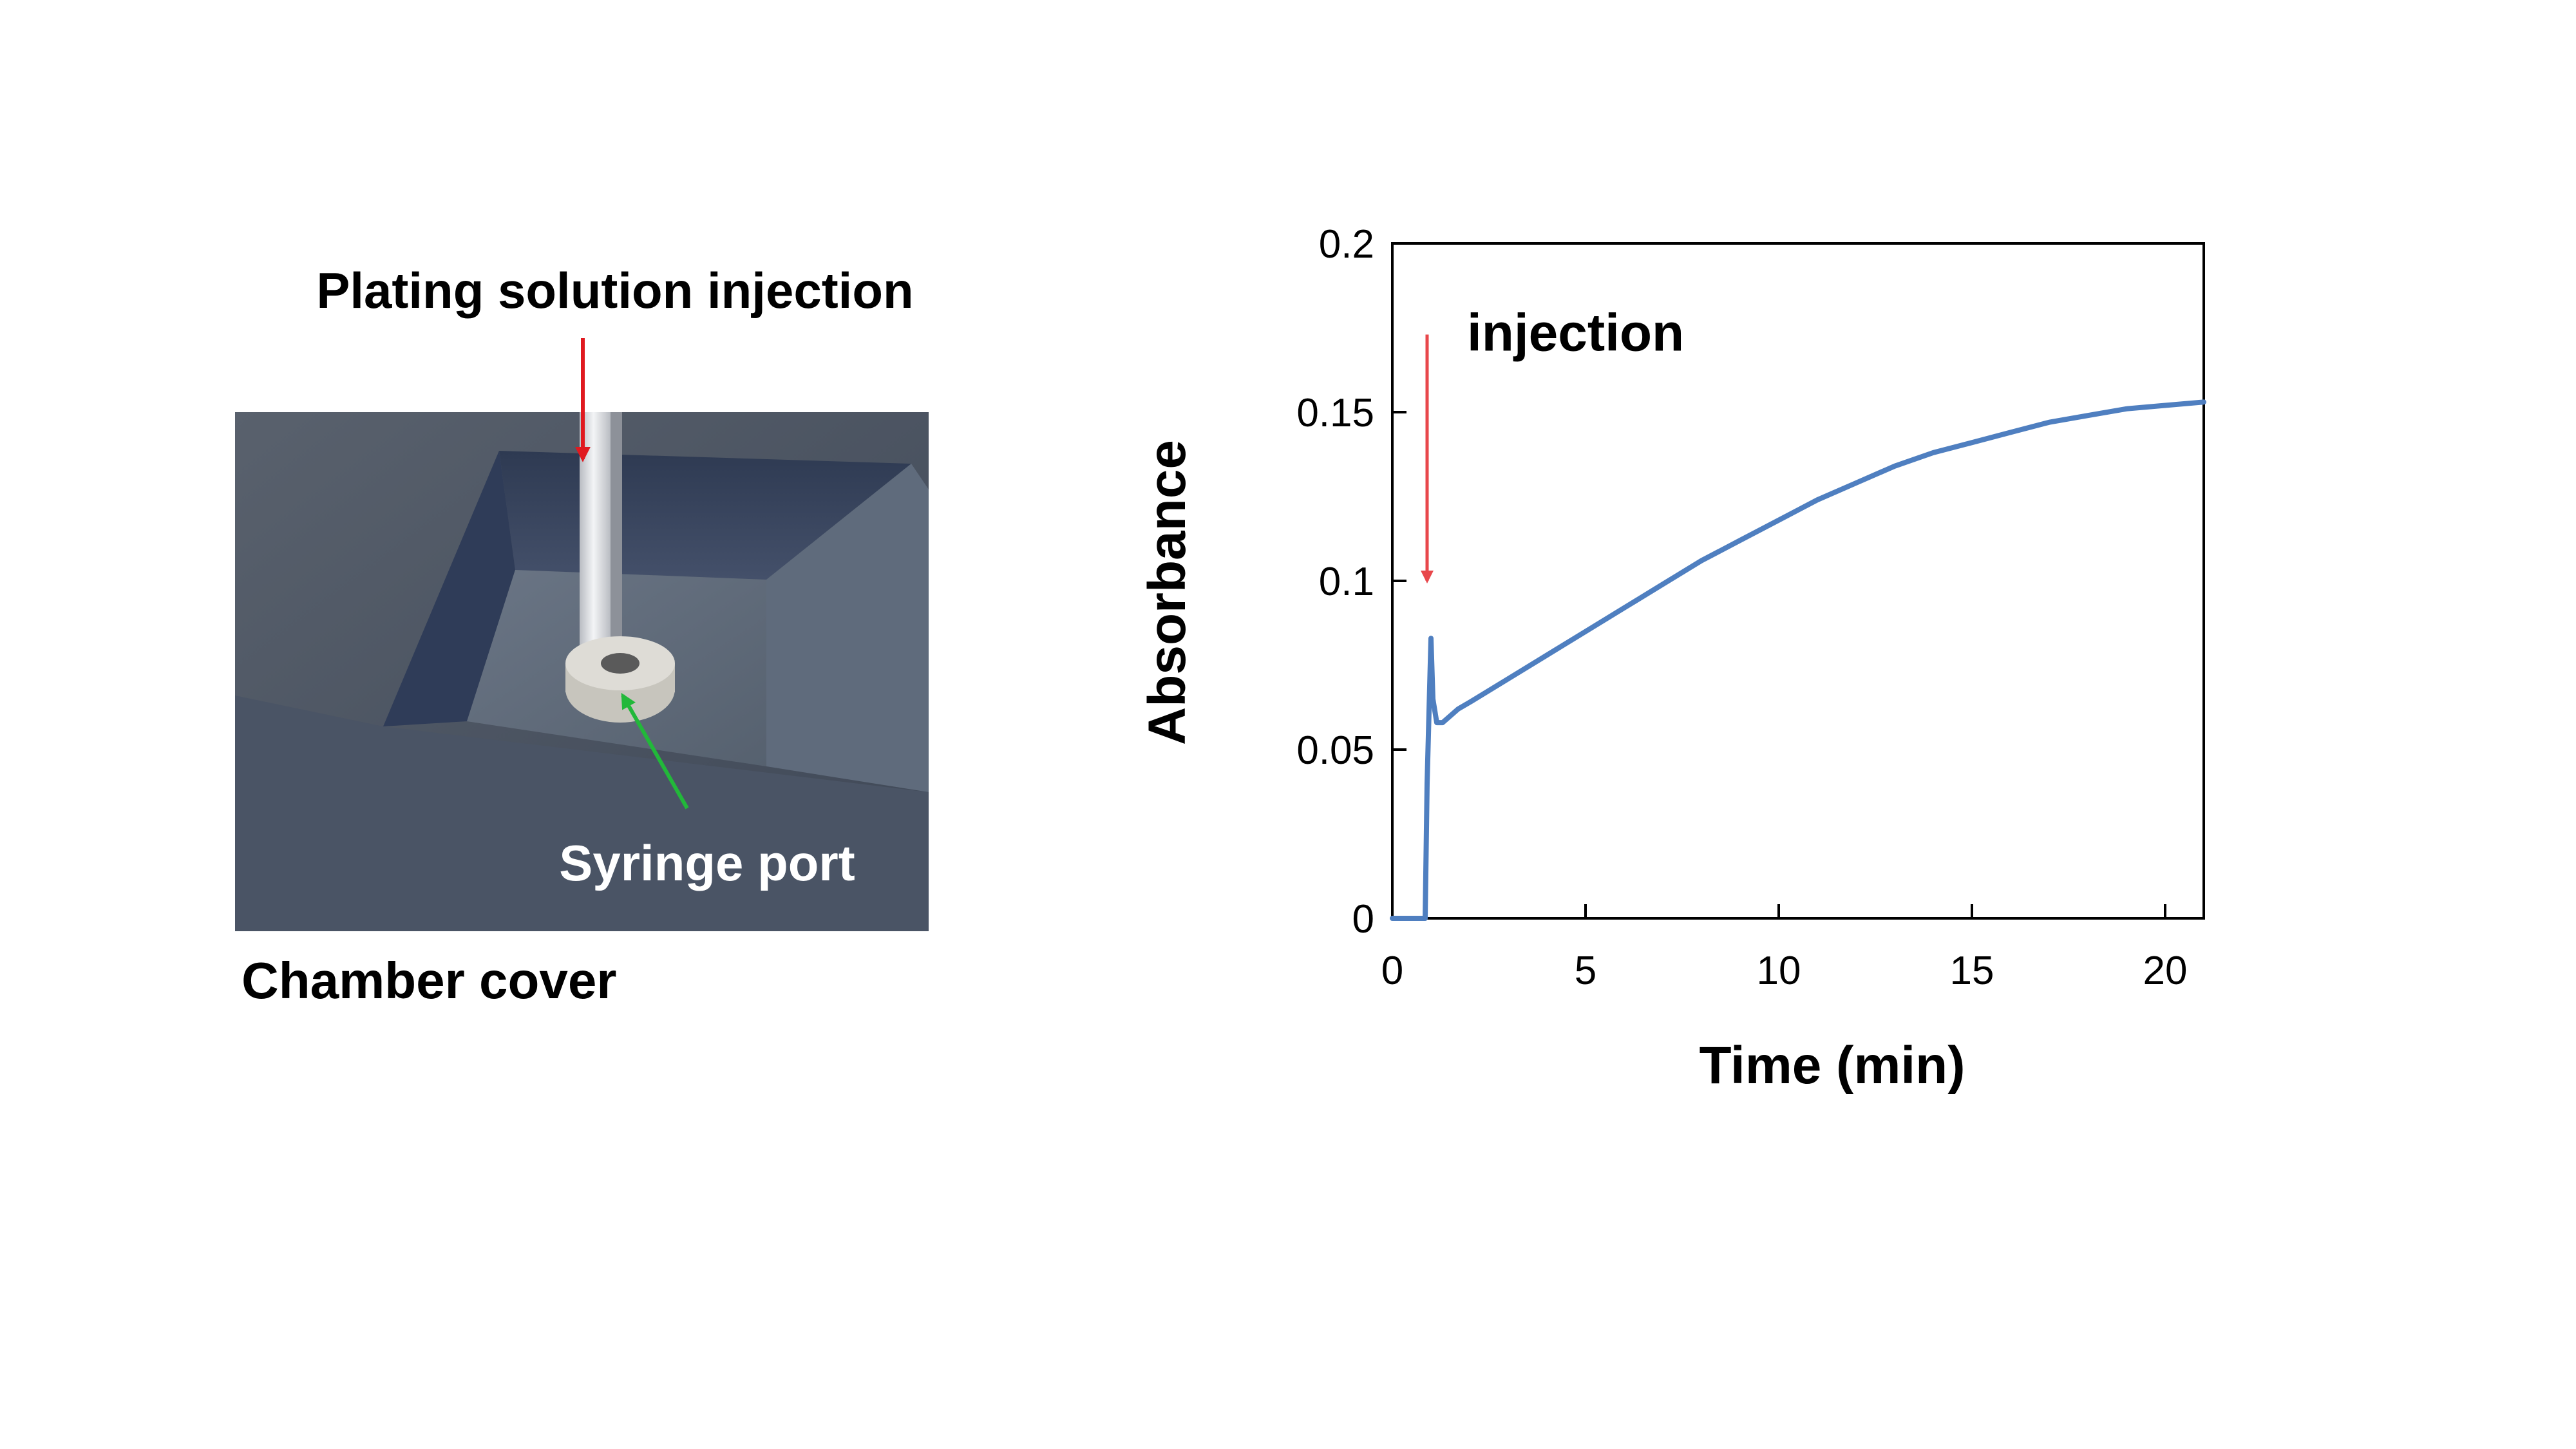 The height and width of the screenshot is (1449, 2576). Describe the element at coordinates (582, 671) in the screenshot. I see `chamber-cover-photo` at that location.